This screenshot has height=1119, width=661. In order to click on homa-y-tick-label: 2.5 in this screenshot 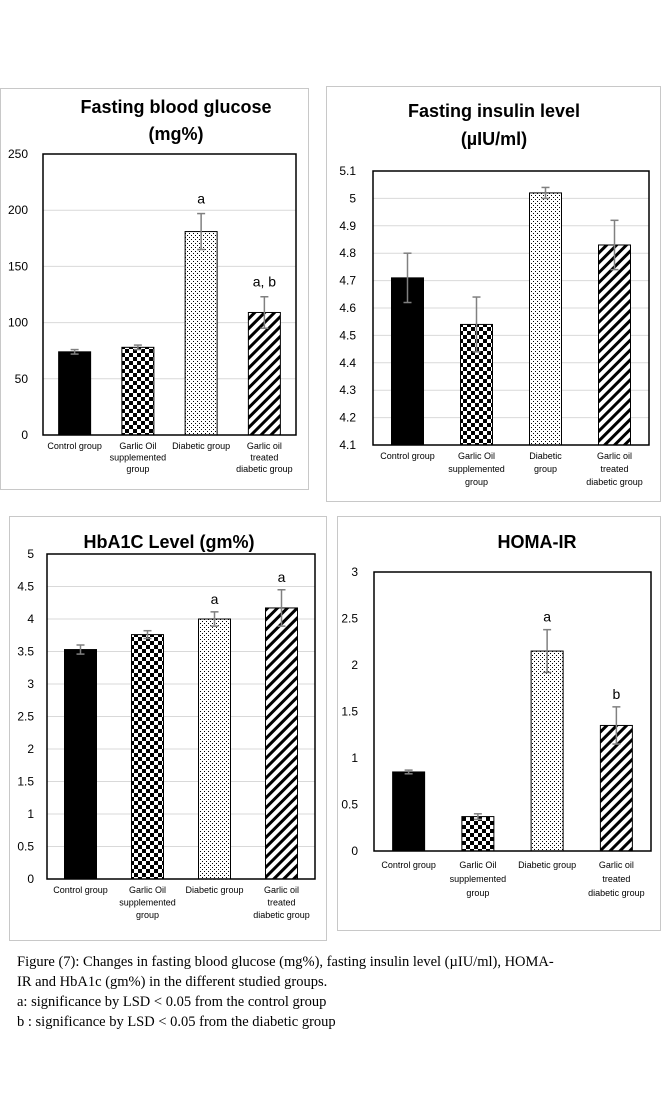, I will do `click(349, 619)`.